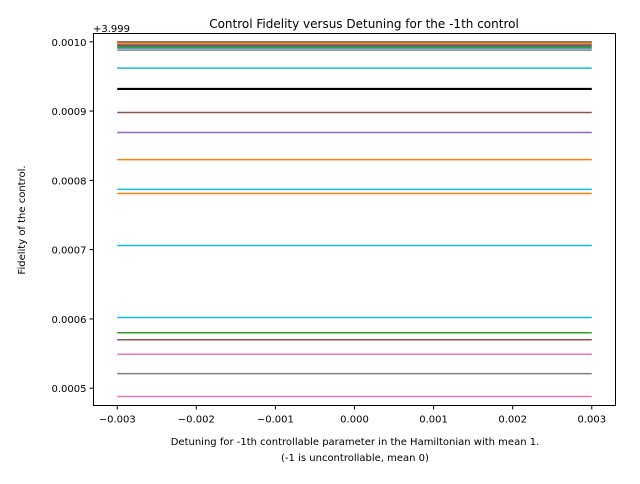  Describe the element at coordinates (591, 420) in the screenshot. I see `x-tick-label: 0.003` at that location.